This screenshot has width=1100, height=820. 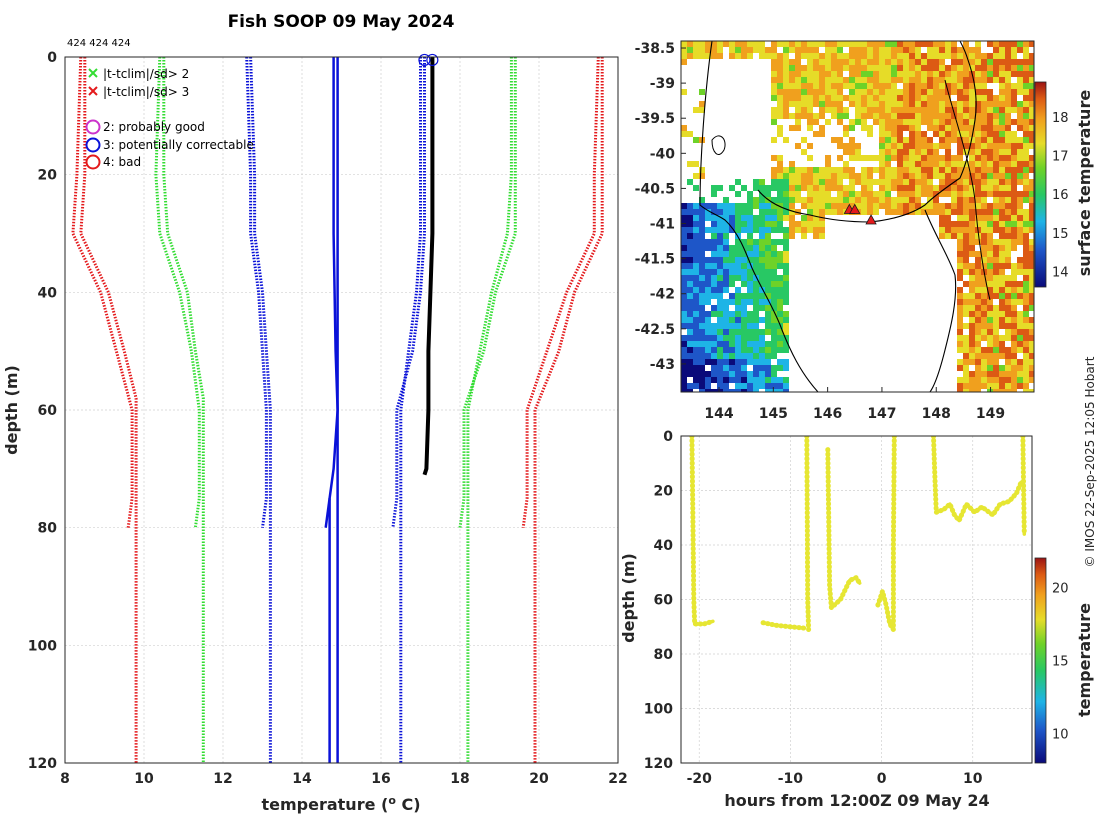 I want to click on y-tick-label: 60, so click(x=48, y=411).